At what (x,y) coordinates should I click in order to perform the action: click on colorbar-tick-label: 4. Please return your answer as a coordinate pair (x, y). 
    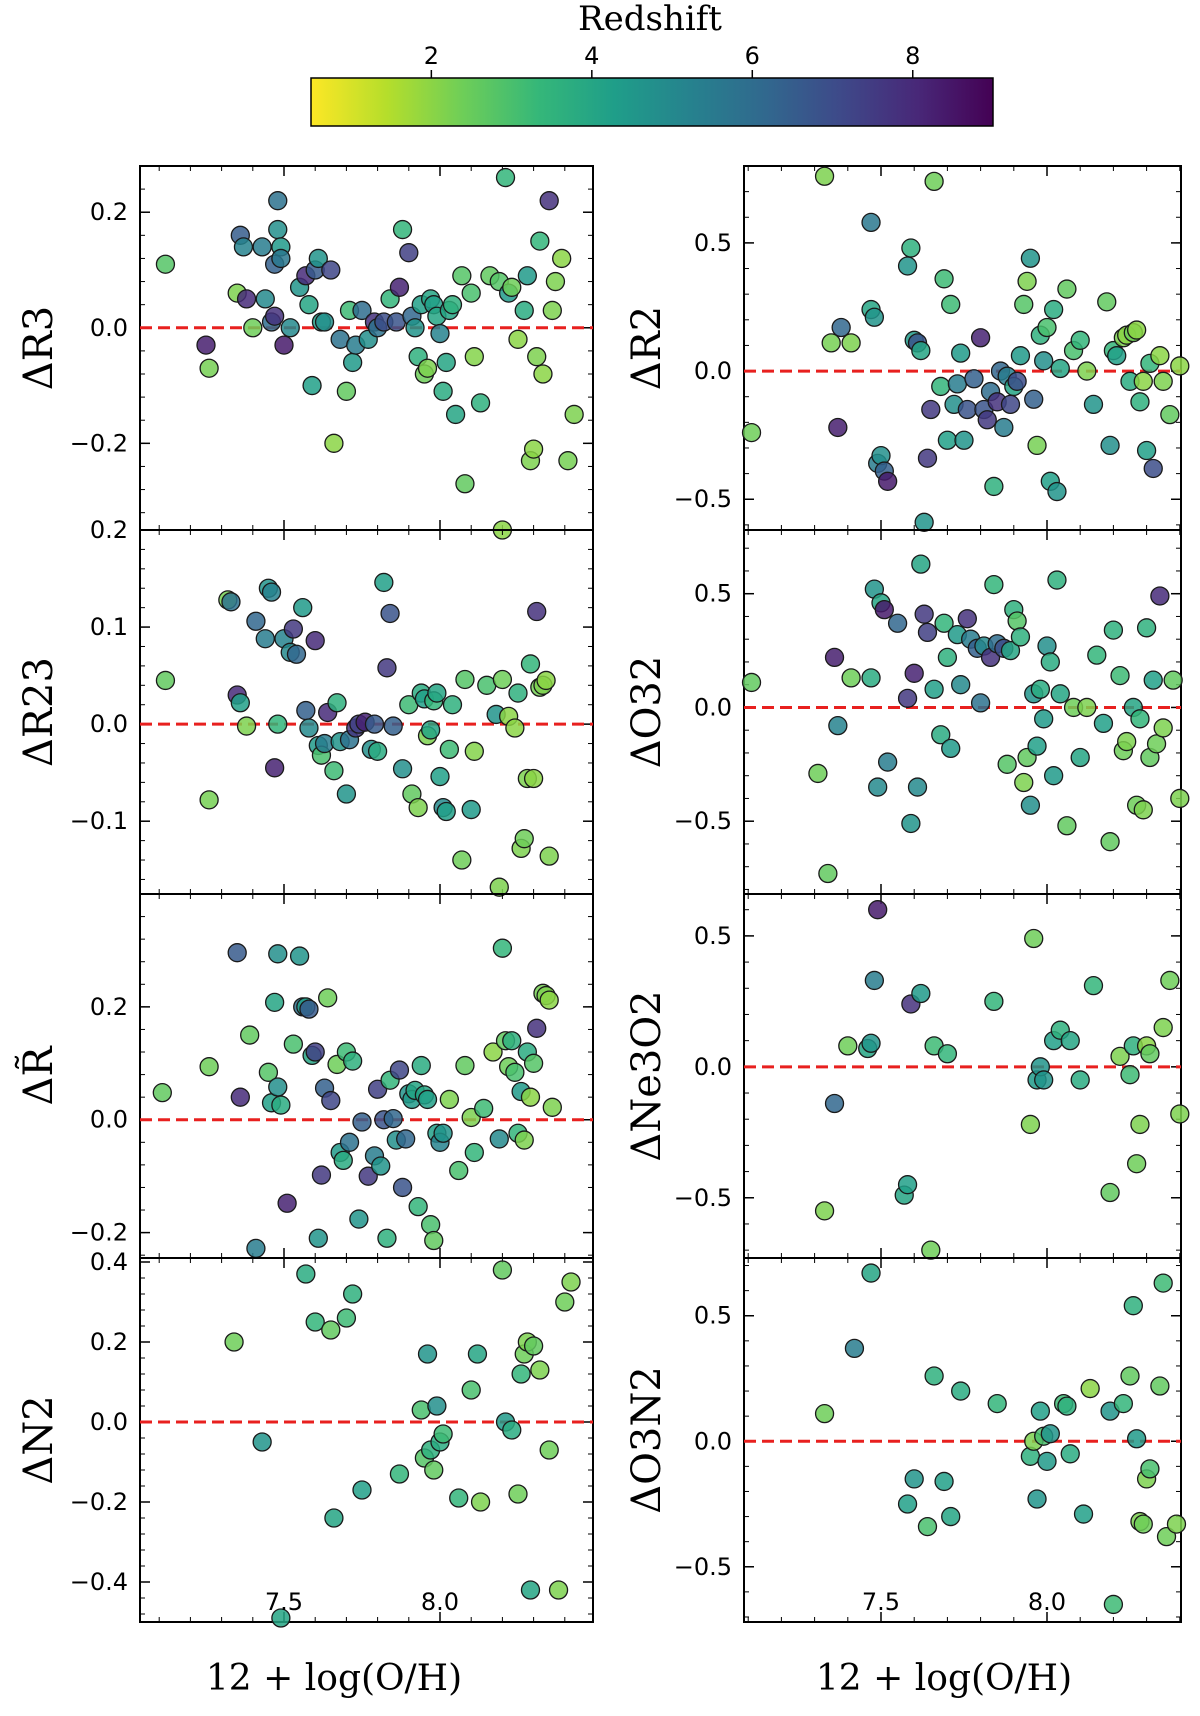
    Looking at the image, I should click on (591, 56).